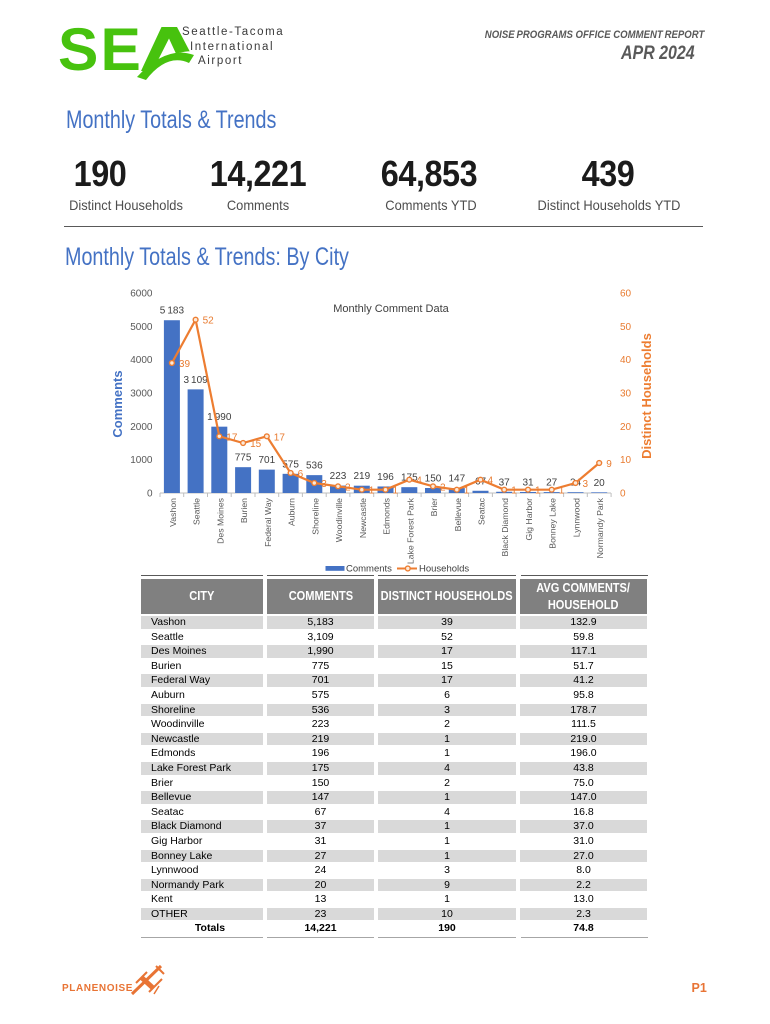 This screenshot has width=770, height=1024. What do you see at coordinates (338, 476) in the screenshot?
I see `svg-text: 223` at bounding box center [338, 476].